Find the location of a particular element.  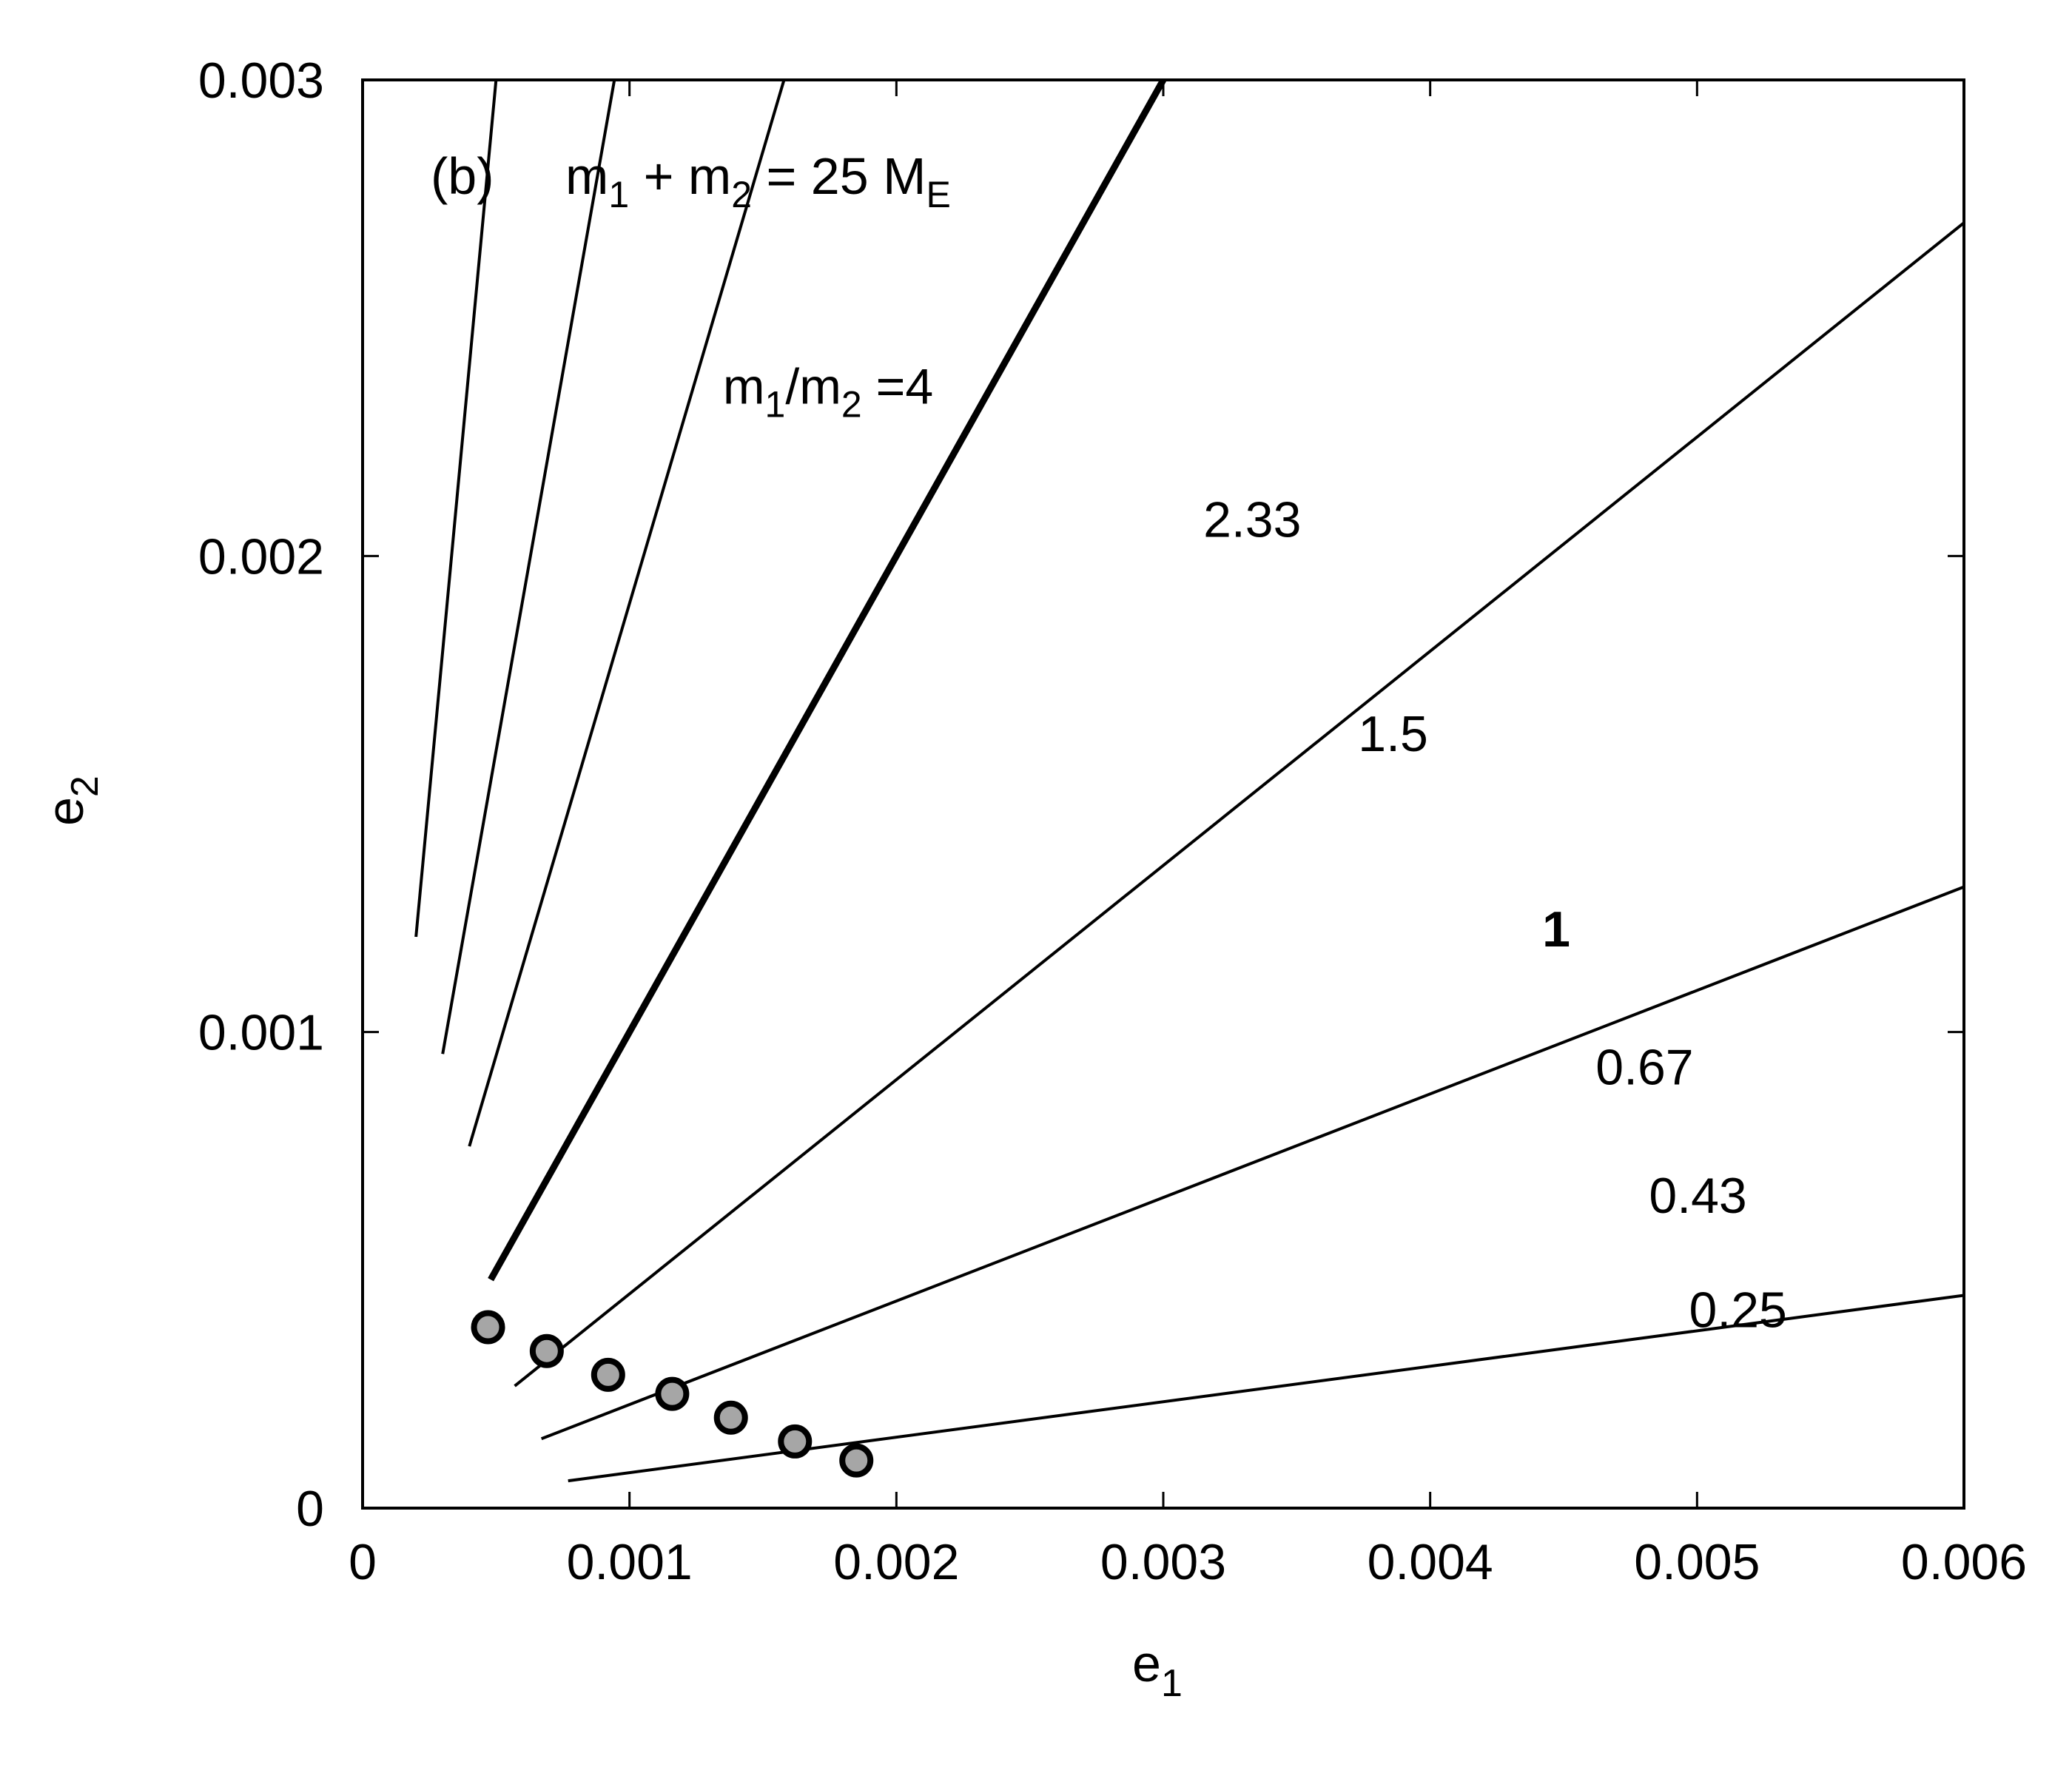

title-m1: m is located at coordinates (586, 176).